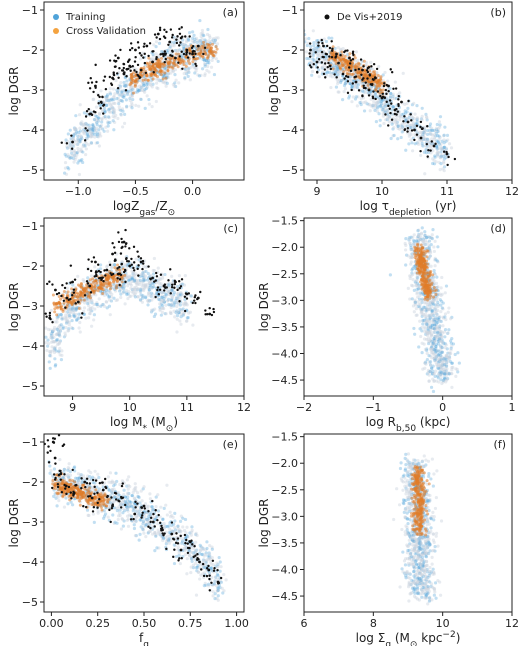 The height and width of the screenshot is (646, 520). What do you see at coordinates (78, 191) in the screenshot?
I see `x-tick-label: −1.0` at bounding box center [78, 191].